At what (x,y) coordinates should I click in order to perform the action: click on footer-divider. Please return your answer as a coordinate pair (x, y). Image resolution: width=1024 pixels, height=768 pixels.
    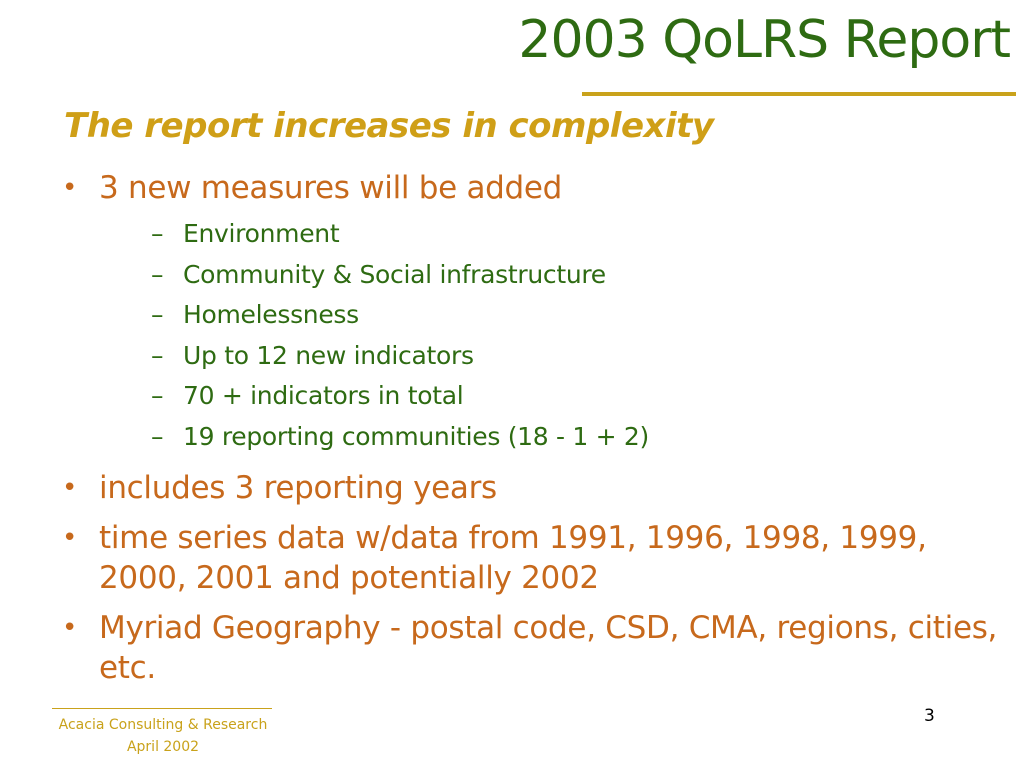
    Looking at the image, I should click on (162, 708).